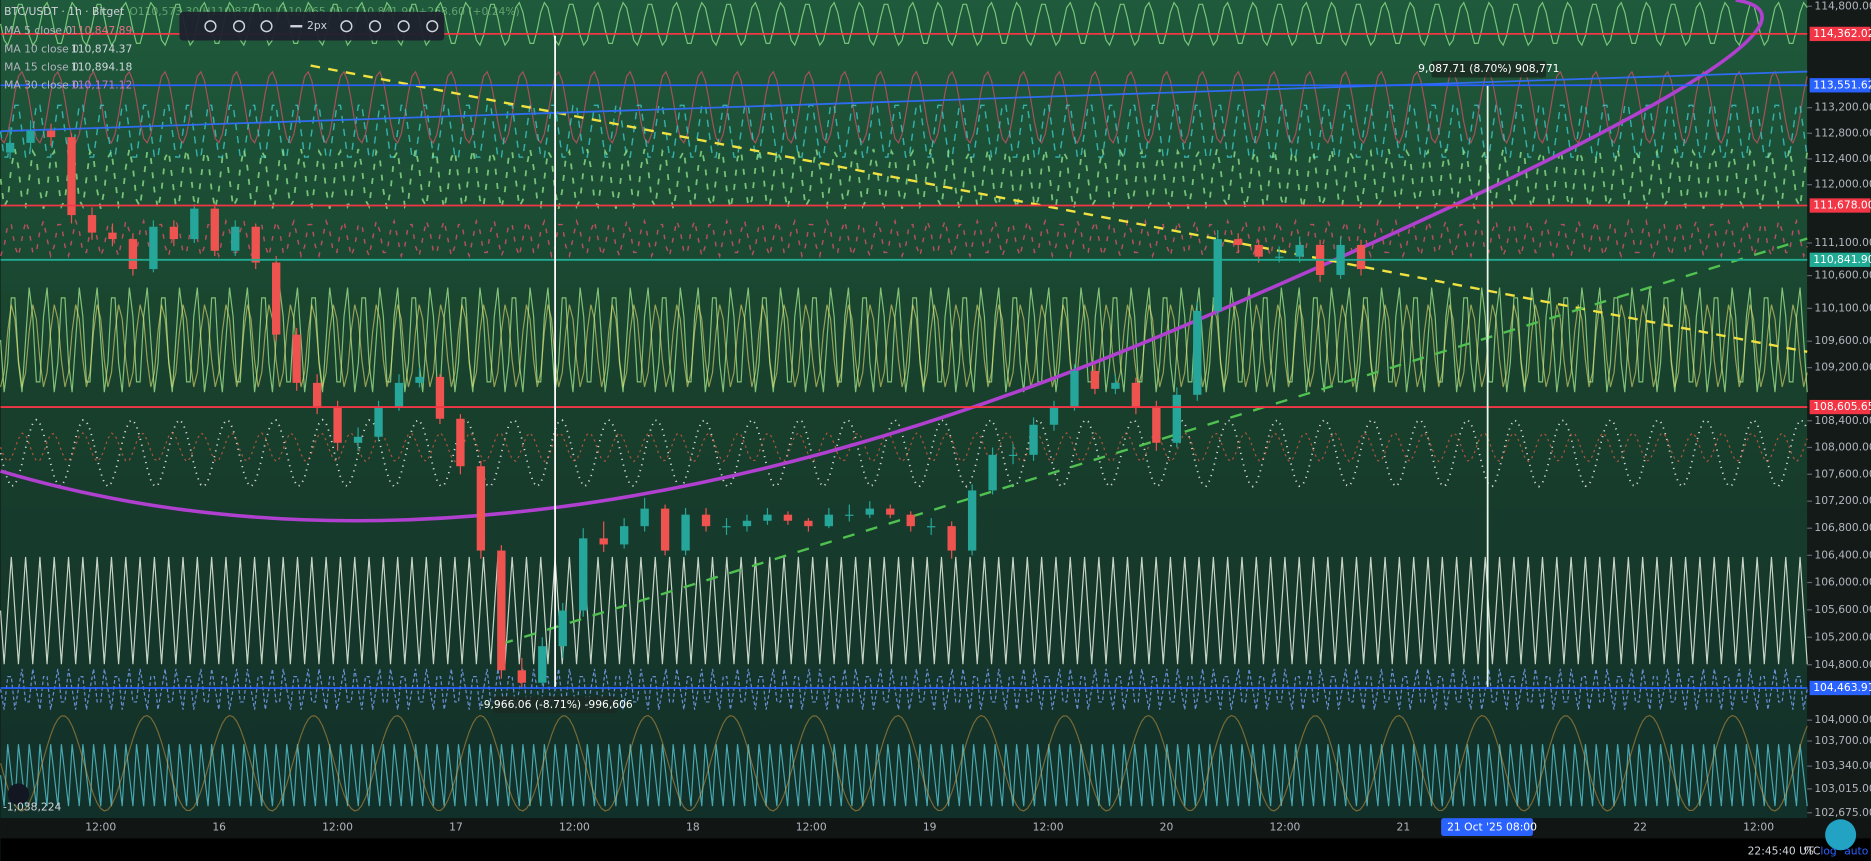 The width and height of the screenshot is (1871, 861). Describe the element at coordinates (1842, 259) in the screenshot. I see `price-tag-label: 110,841.90` at that location.